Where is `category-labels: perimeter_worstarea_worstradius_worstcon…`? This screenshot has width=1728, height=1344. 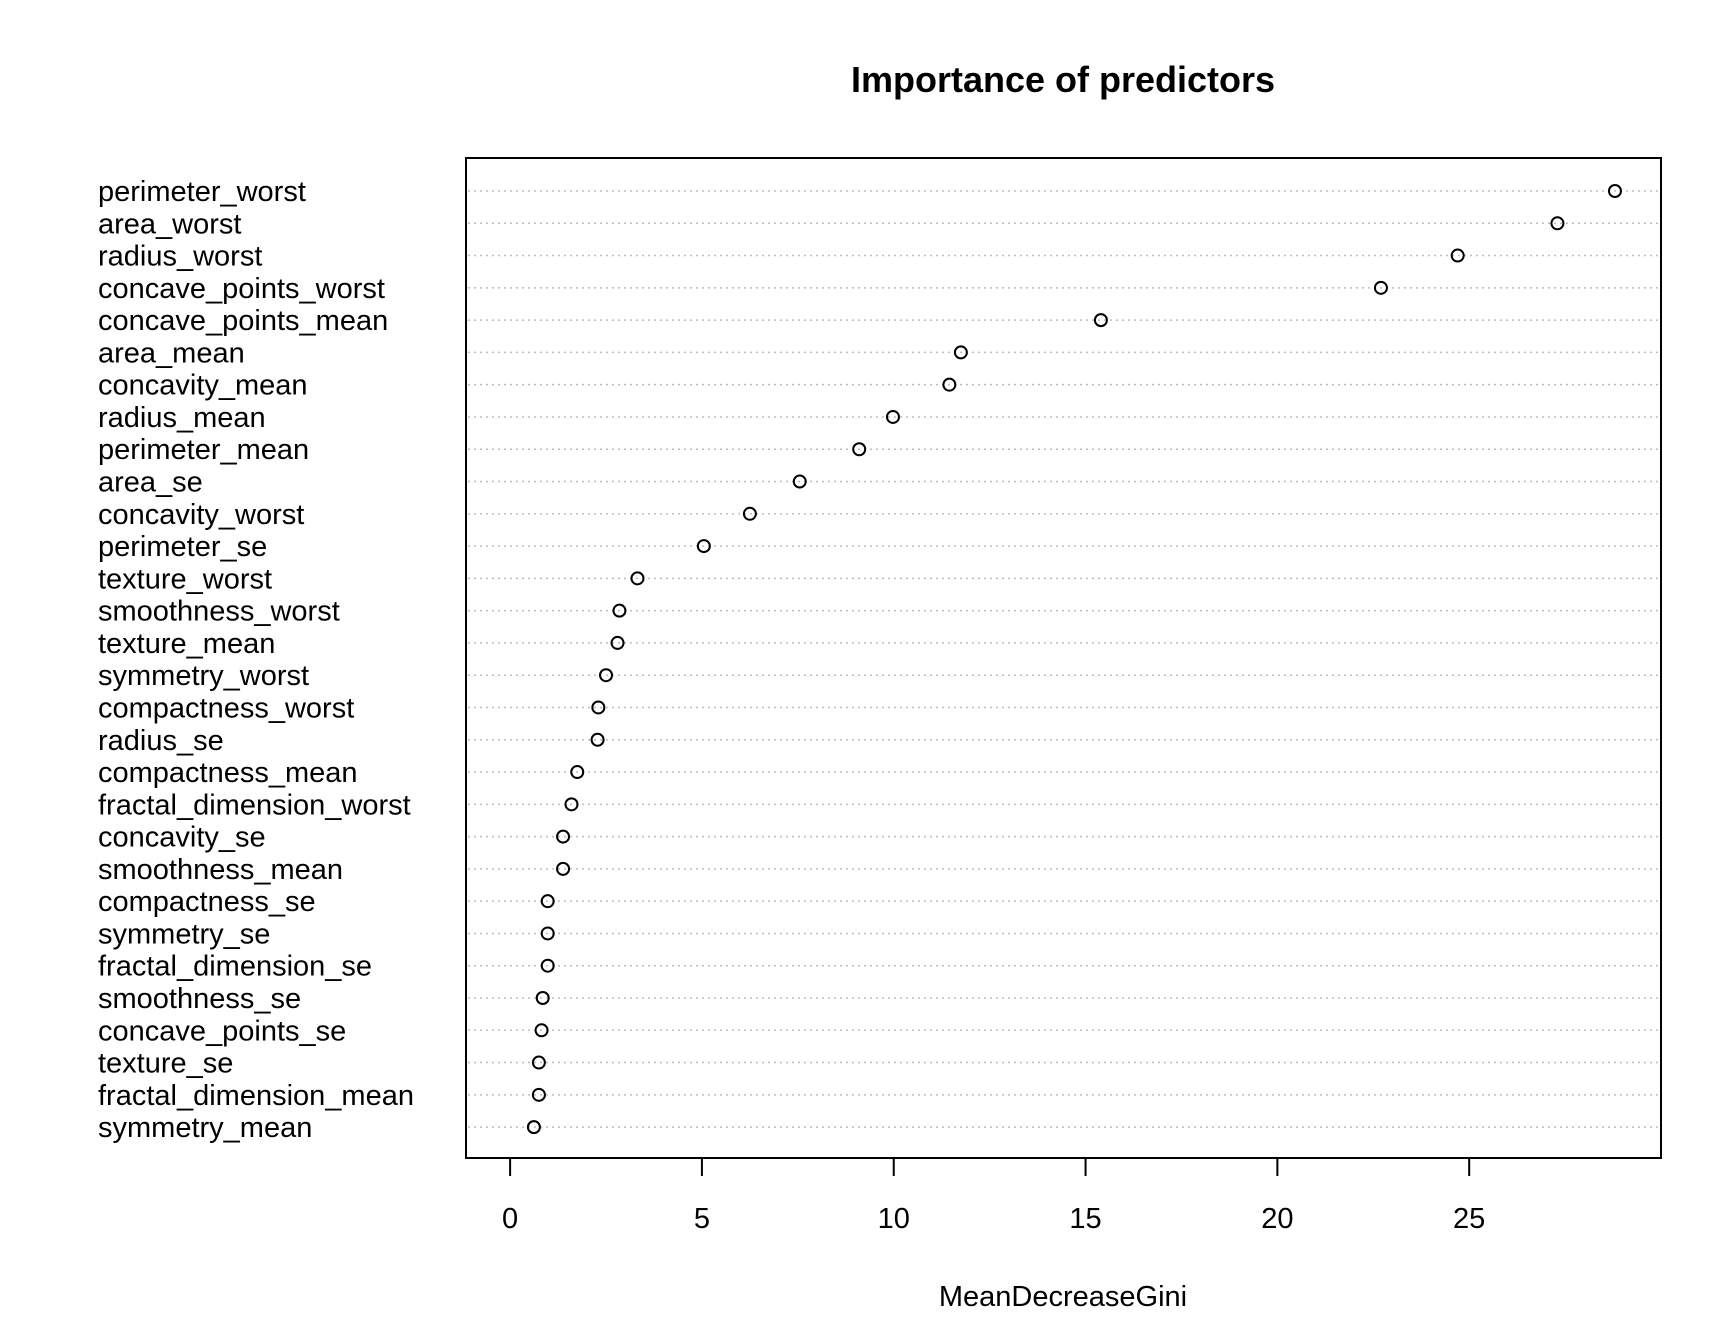 category-labels: perimeter_worstarea_worstradius_worstcon… is located at coordinates (256, 660).